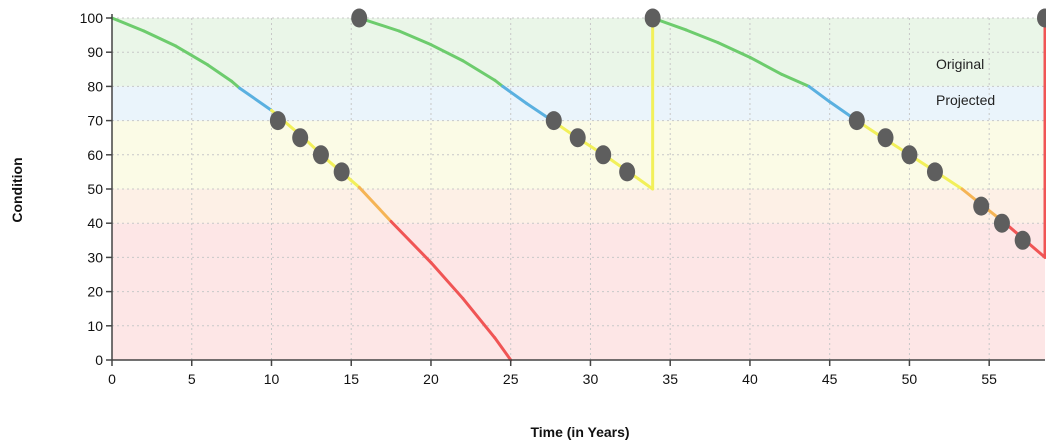  Describe the element at coordinates (95, 292) in the screenshot. I see `y-tick-label-20: 20` at that location.